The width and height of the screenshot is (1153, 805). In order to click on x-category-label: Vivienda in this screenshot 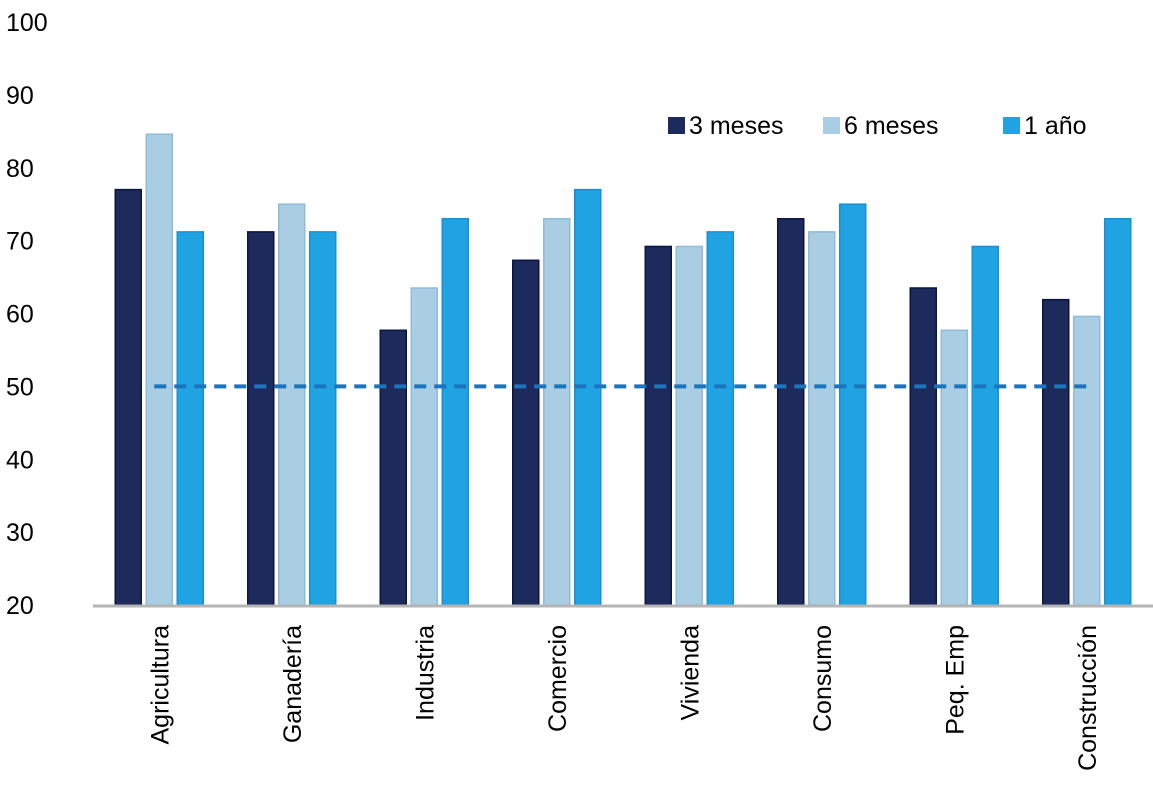, I will do `click(690, 673)`.